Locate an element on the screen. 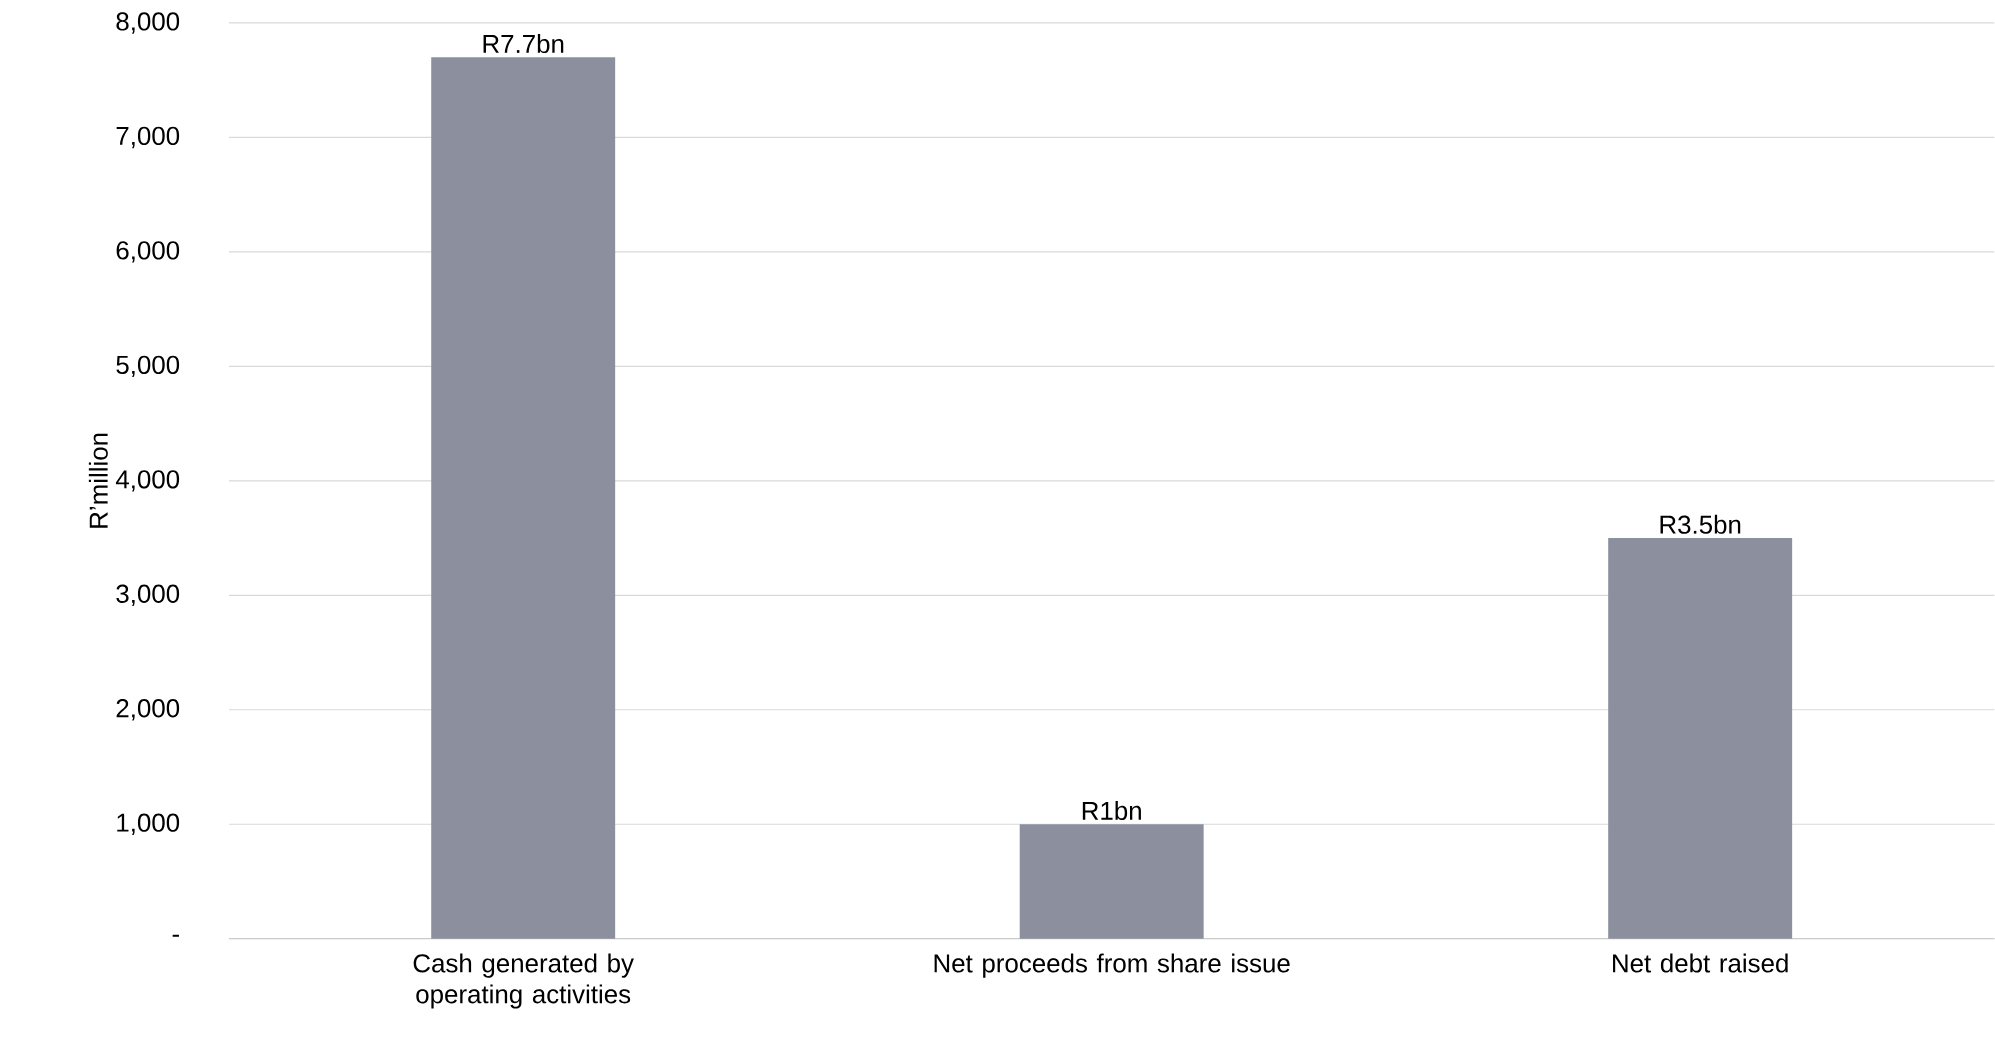  y-tick-label: 7,000 is located at coordinates (148, 137).